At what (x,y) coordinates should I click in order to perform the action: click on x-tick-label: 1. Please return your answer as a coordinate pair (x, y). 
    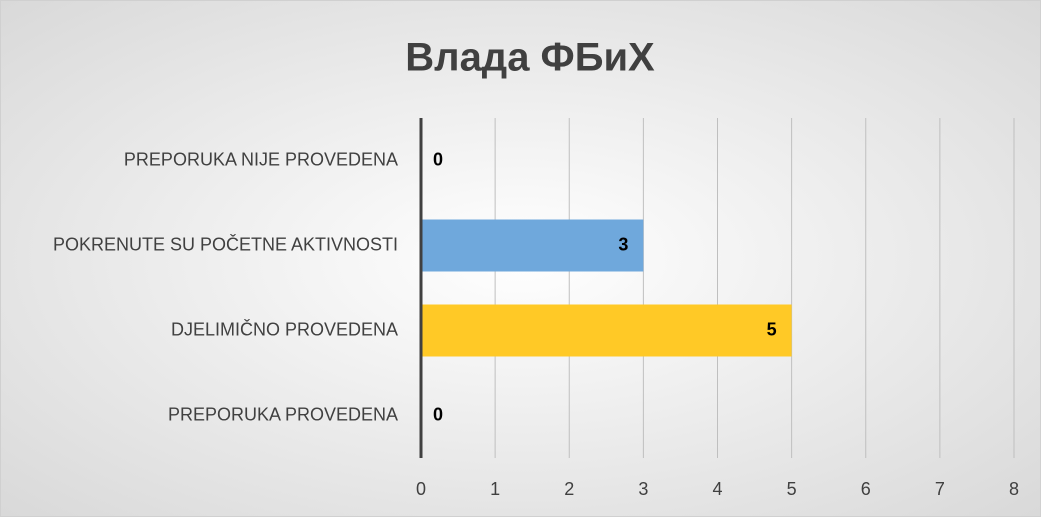
    Looking at the image, I should click on (495, 489).